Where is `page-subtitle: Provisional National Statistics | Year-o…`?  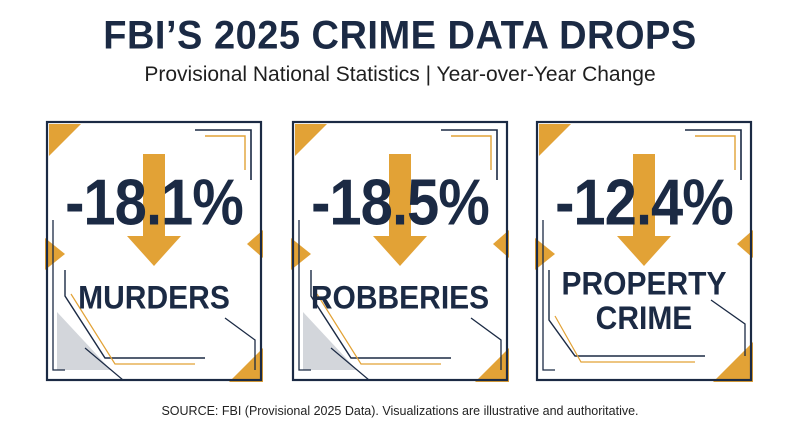
page-subtitle: Provisional National Statistics | Year-o… is located at coordinates (400, 74).